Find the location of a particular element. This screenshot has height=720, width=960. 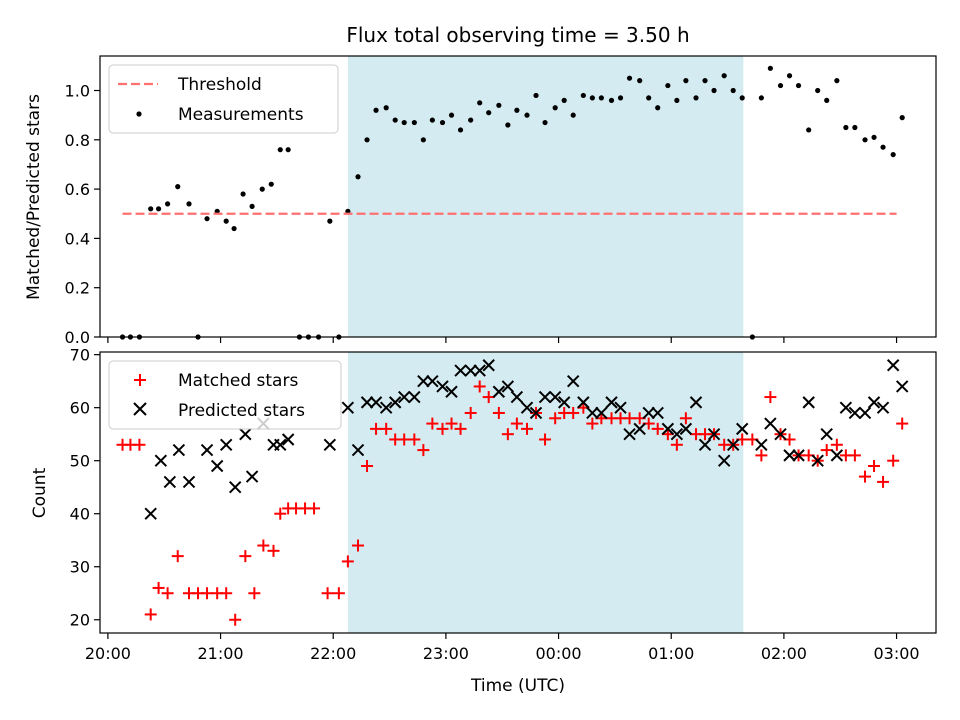

top-legend: Threshold Measurements is located at coordinates (223, 99).